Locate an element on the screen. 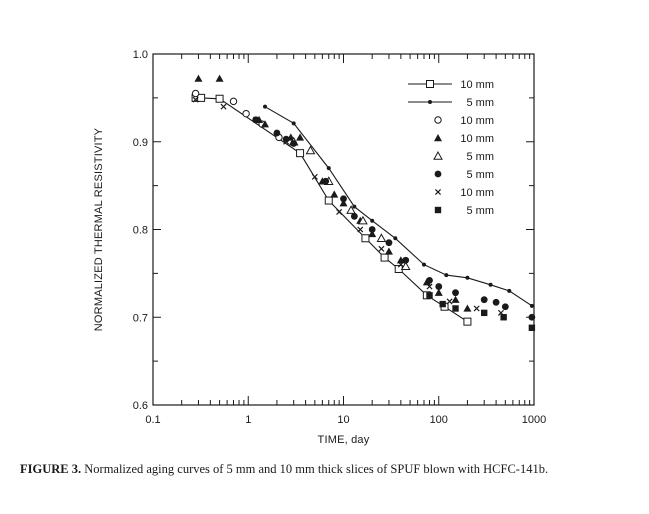  y-tick-label: 0.8 is located at coordinates (140, 231).